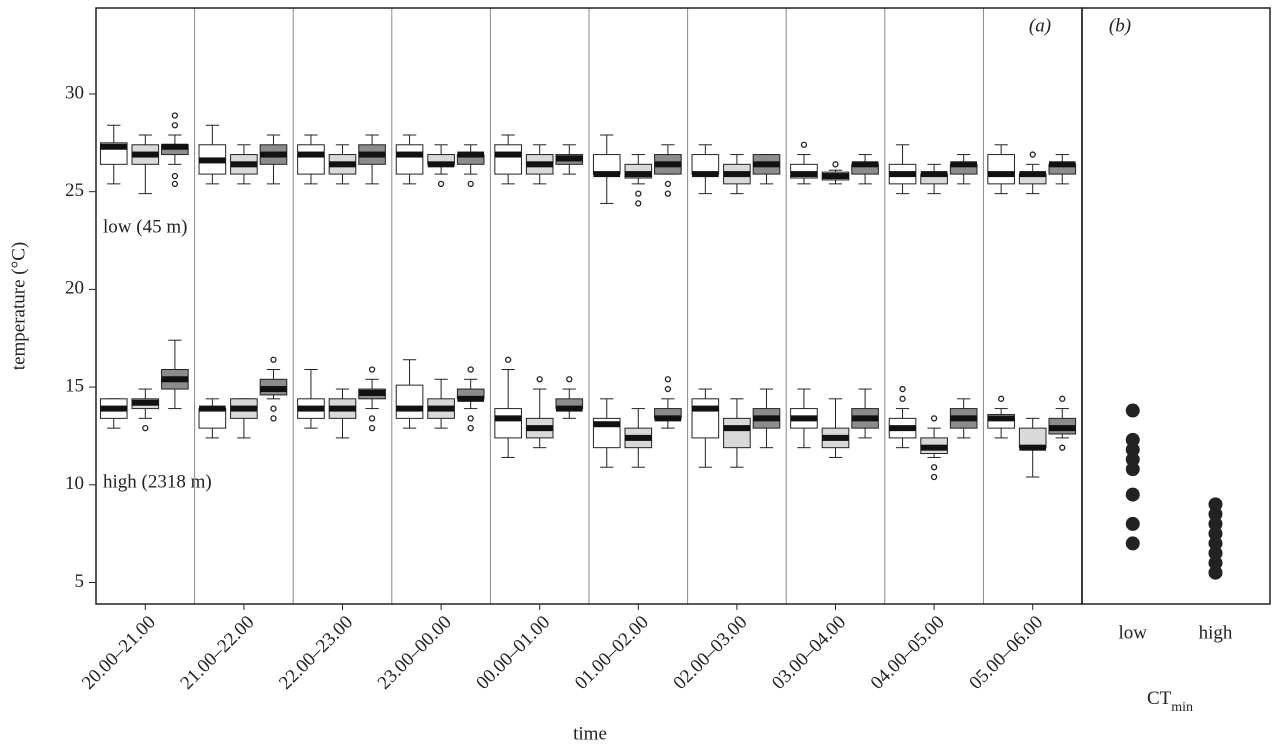  What do you see at coordinates (1133, 632) in the screenshot?
I see `x-tick-label: low` at bounding box center [1133, 632].